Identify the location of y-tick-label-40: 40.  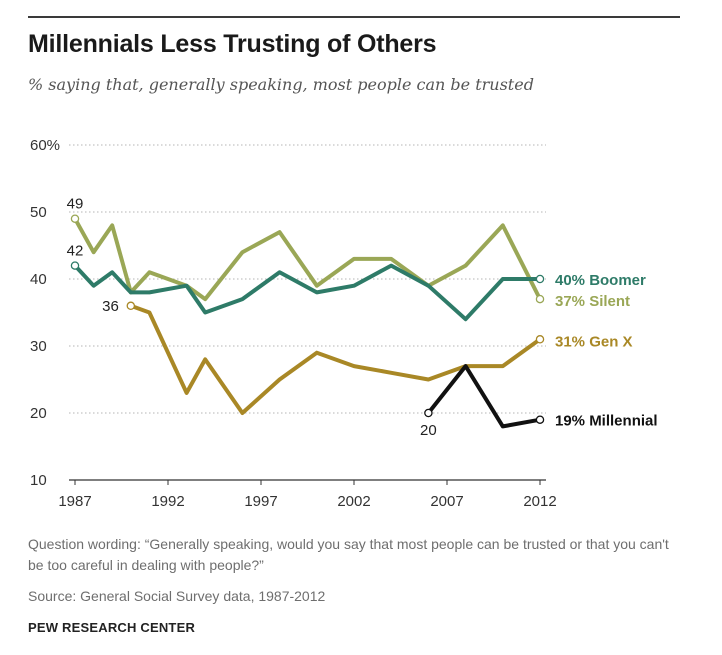
(38, 279).